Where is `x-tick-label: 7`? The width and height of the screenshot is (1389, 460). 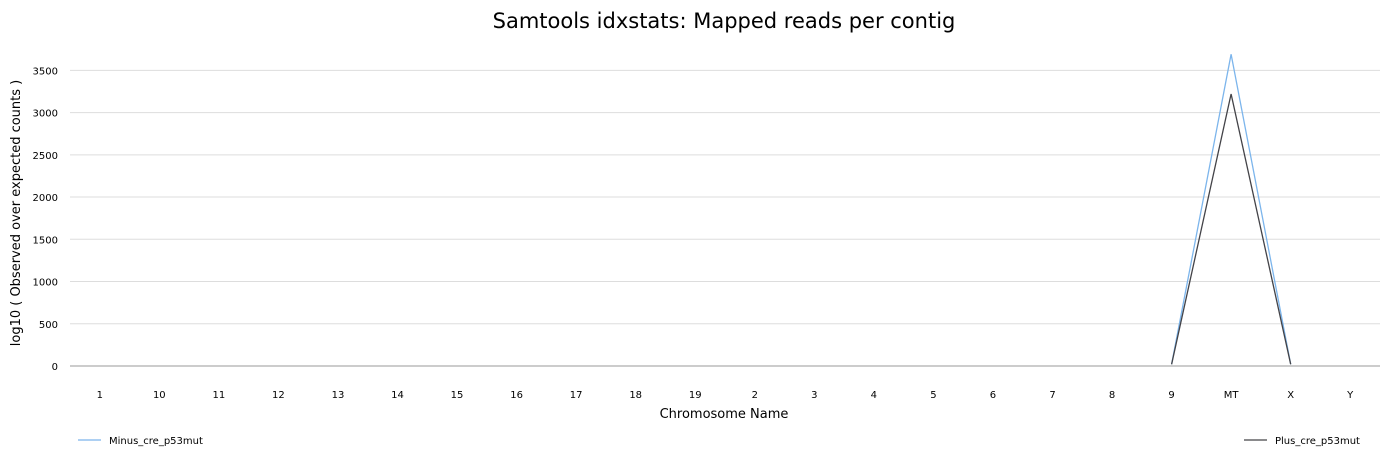
x-tick-label: 7 is located at coordinates (1052, 395).